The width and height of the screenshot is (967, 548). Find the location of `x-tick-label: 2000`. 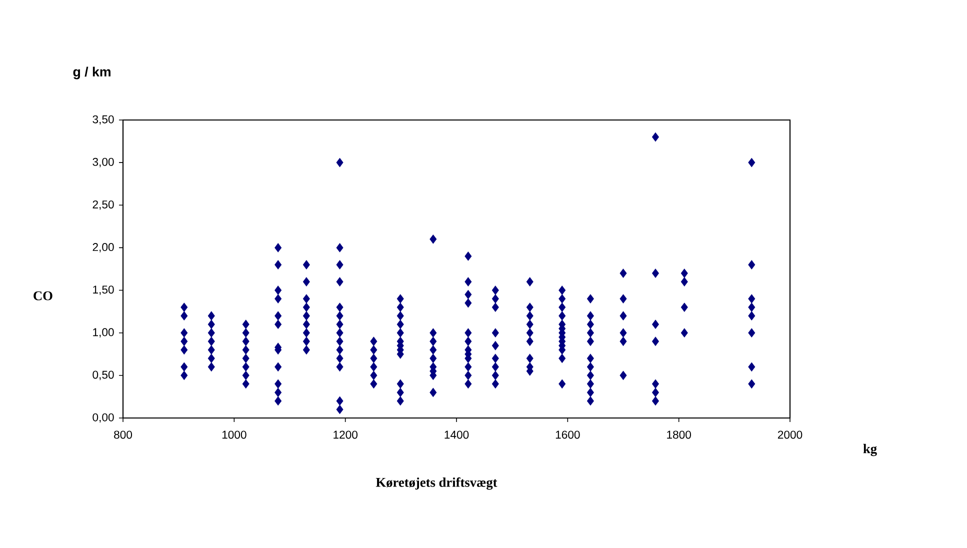

x-tick-label: 2000 is located at coordinates (790, 434).